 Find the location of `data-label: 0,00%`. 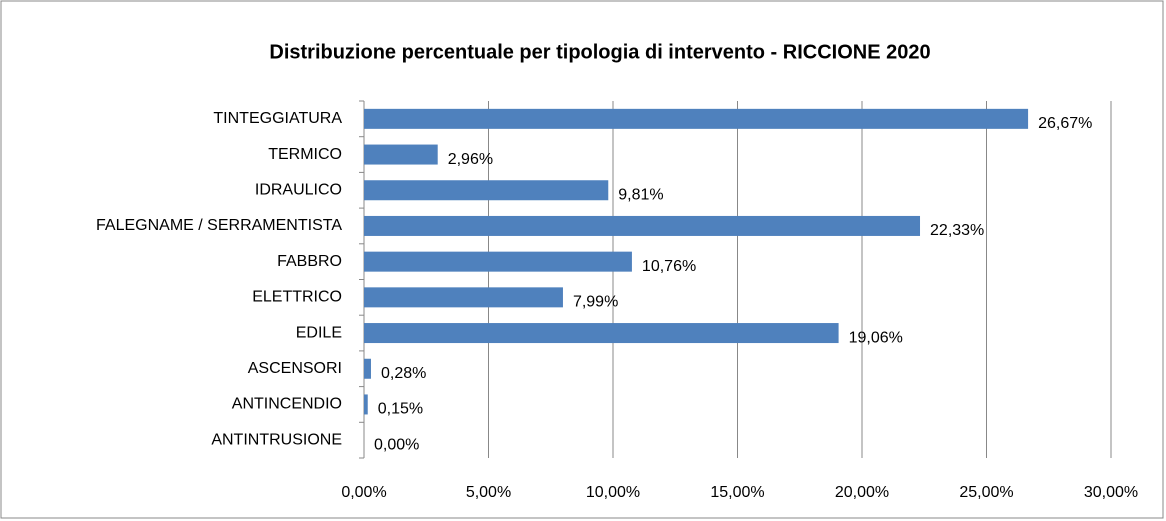

data-label: 0,00% is located at coordinates (396, 444).